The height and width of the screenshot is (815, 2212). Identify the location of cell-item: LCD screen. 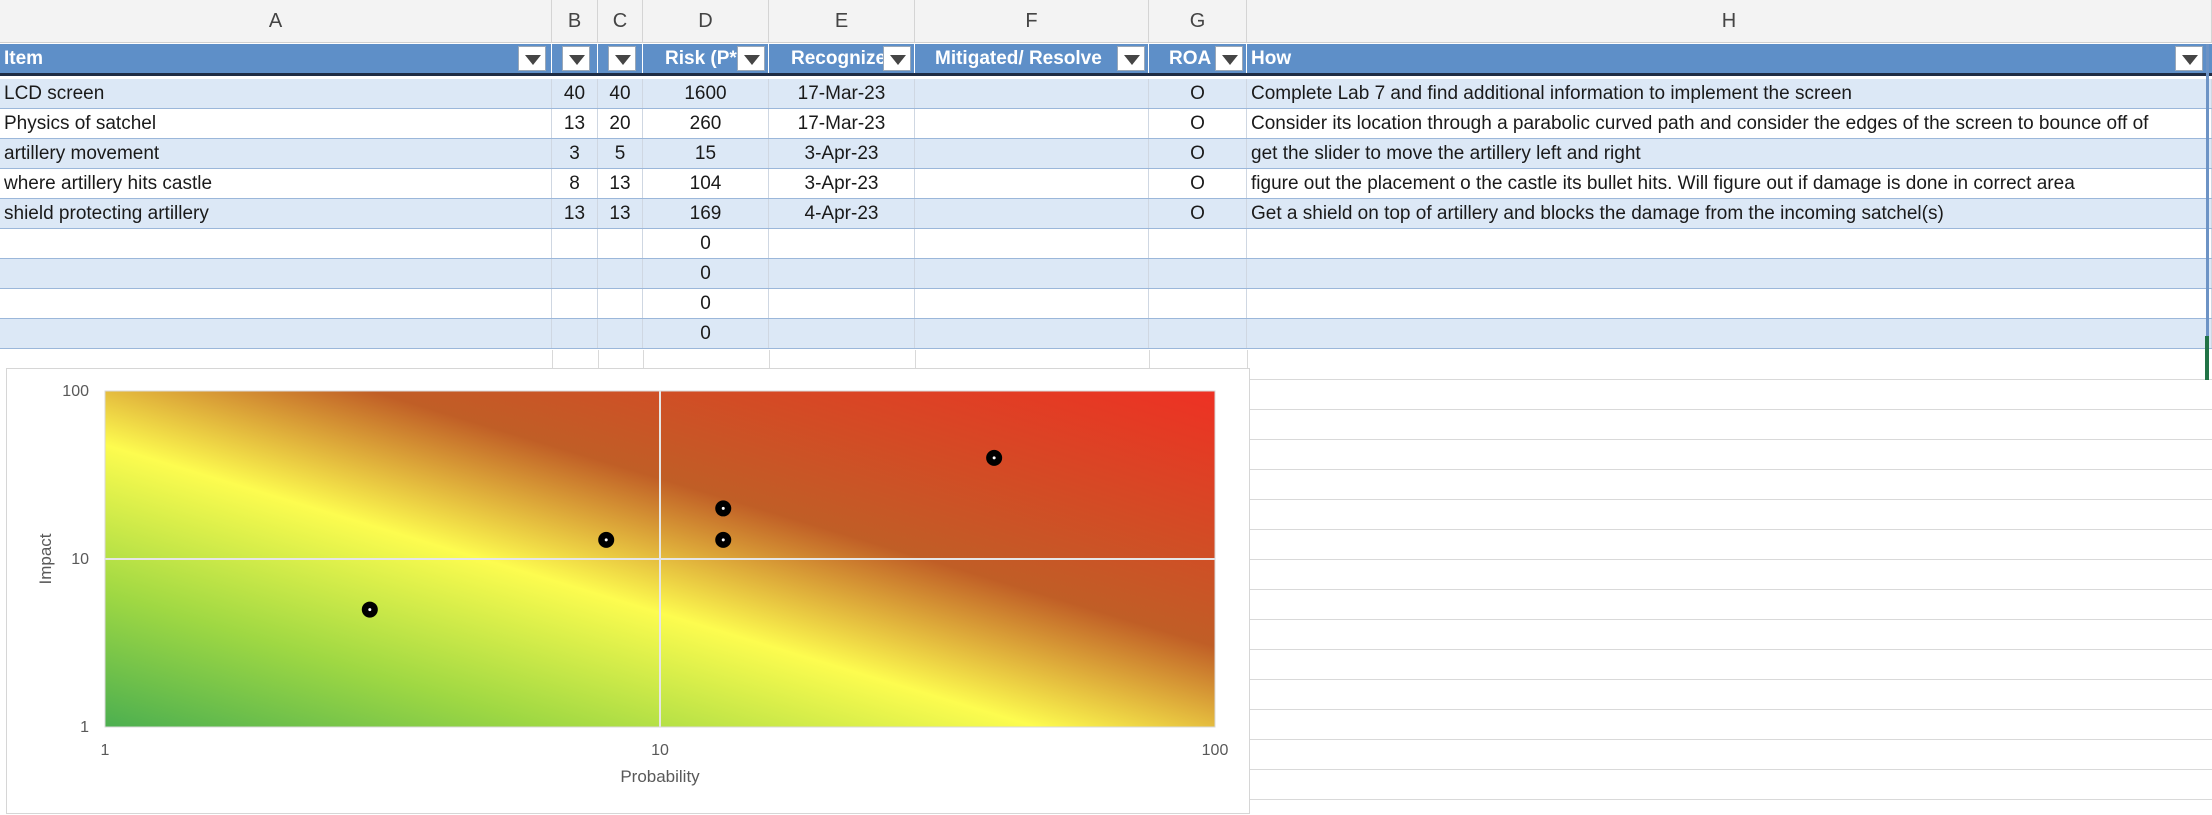
(276, 93).